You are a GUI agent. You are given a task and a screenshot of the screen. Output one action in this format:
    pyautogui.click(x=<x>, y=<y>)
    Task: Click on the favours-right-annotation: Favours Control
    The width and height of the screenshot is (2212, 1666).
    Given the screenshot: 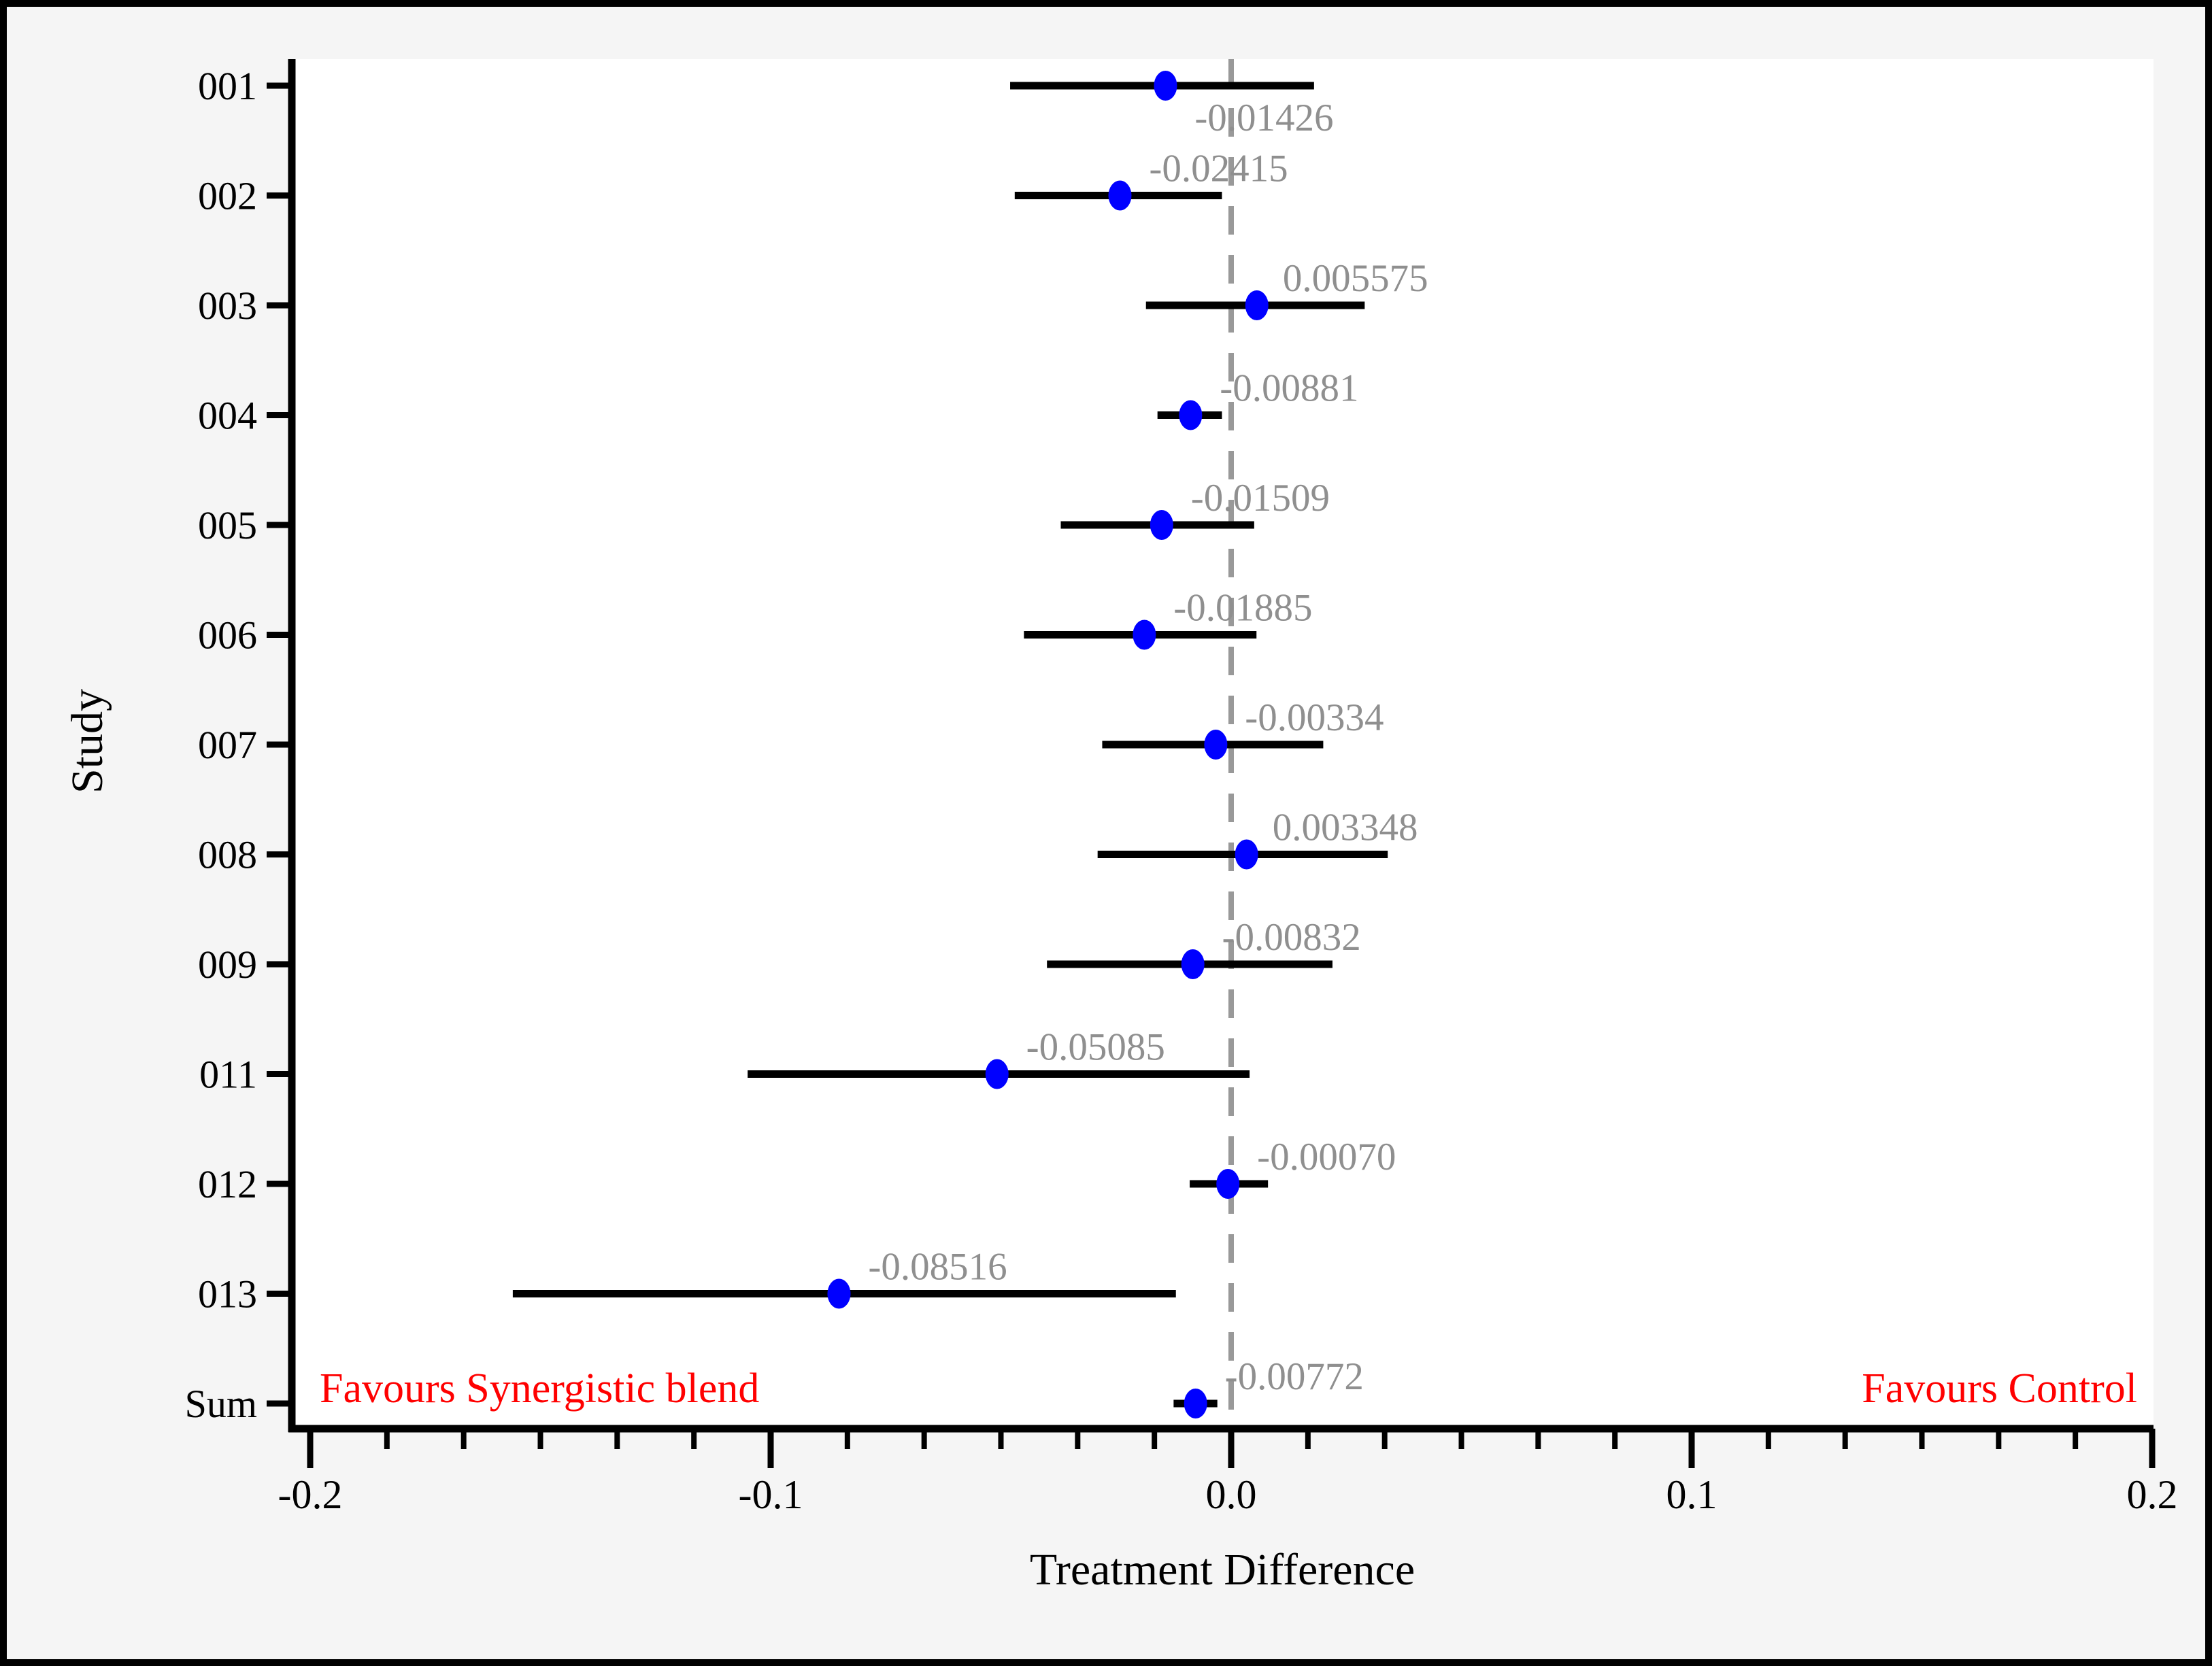 What is the action you would take?
    pyautogui.click(x=2000, y=1389)
    